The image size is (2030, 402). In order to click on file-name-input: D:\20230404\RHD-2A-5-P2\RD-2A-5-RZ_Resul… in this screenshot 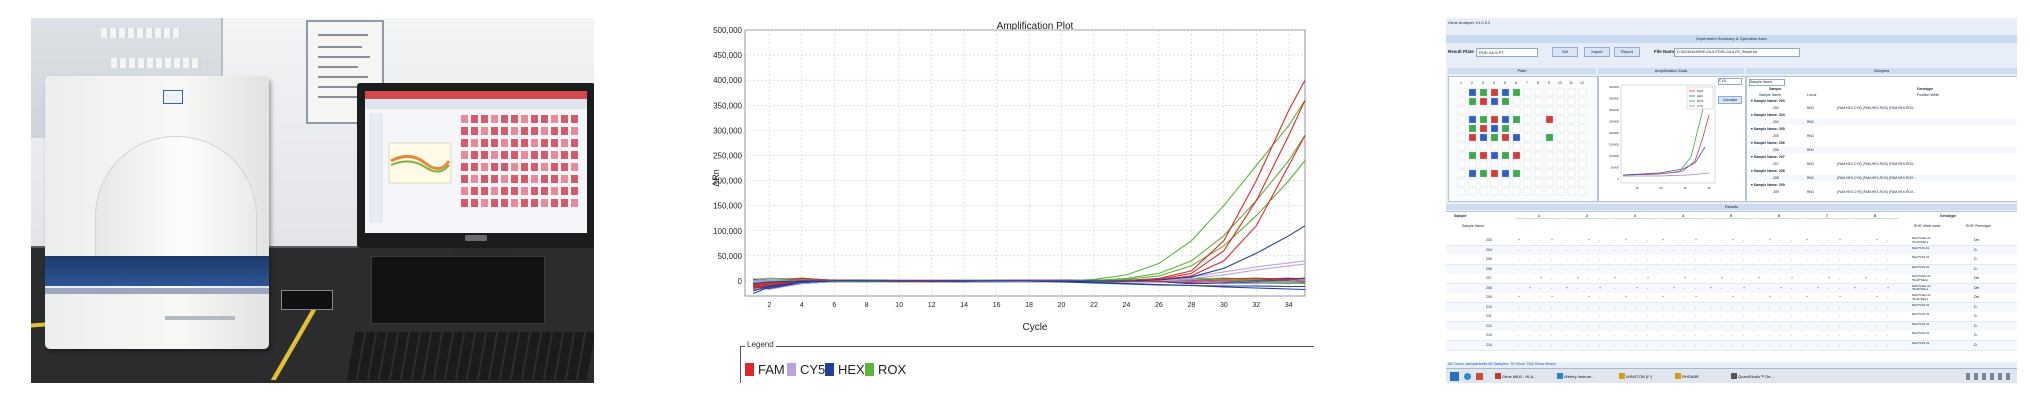, I will do `click(1737, 52)`.